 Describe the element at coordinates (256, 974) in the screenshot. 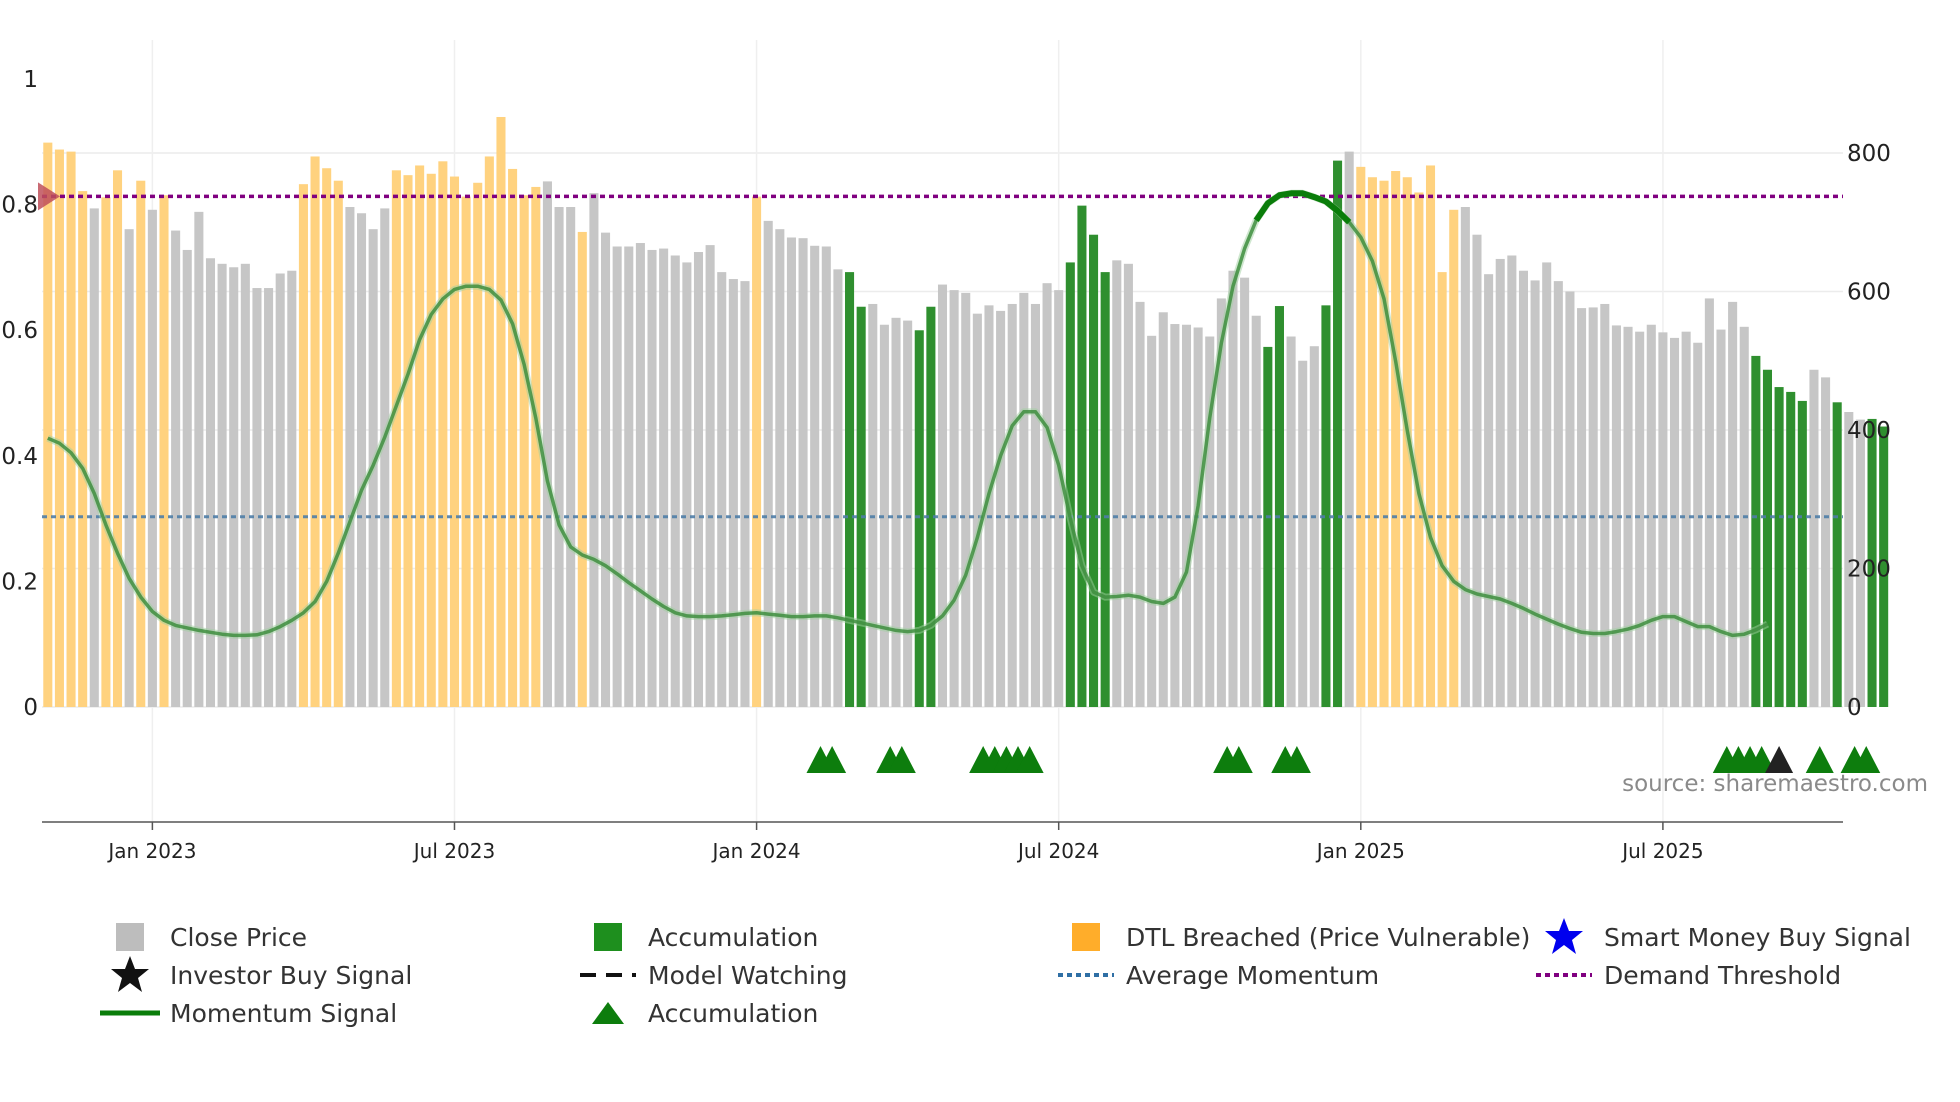

I see `legend-item-investor-buy: Investor Buy Signal` at that location.